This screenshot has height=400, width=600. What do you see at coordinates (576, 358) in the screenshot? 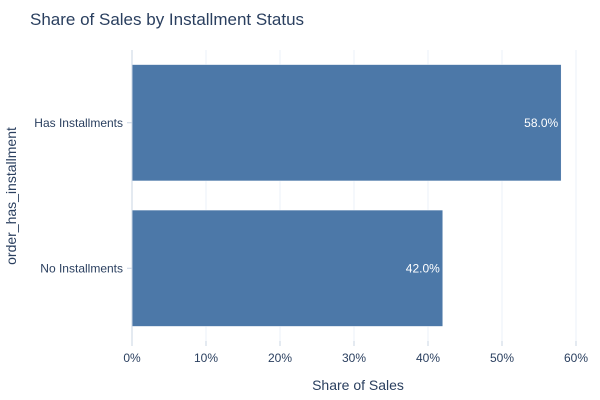
I see `x-tick-label-6: 60%` at bounding box center [576, 358].